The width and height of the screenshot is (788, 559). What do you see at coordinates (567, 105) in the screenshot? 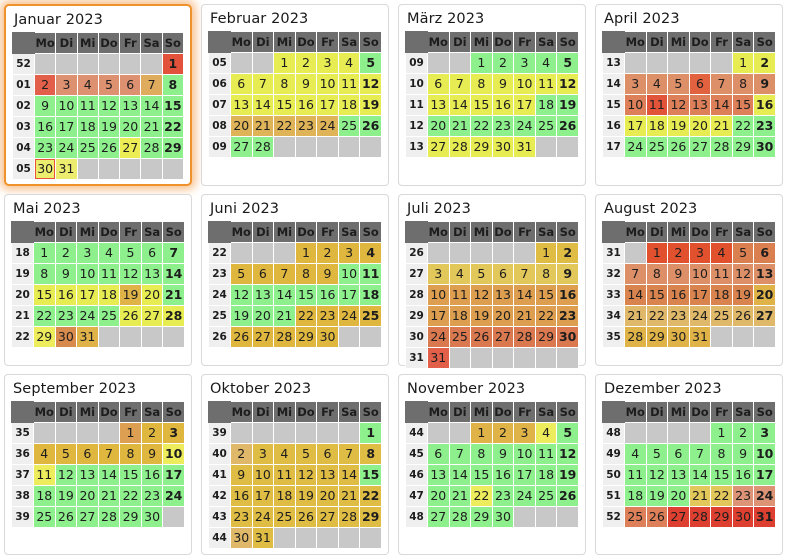
I see `day-cell: 19` at bounding box center [567, 105].